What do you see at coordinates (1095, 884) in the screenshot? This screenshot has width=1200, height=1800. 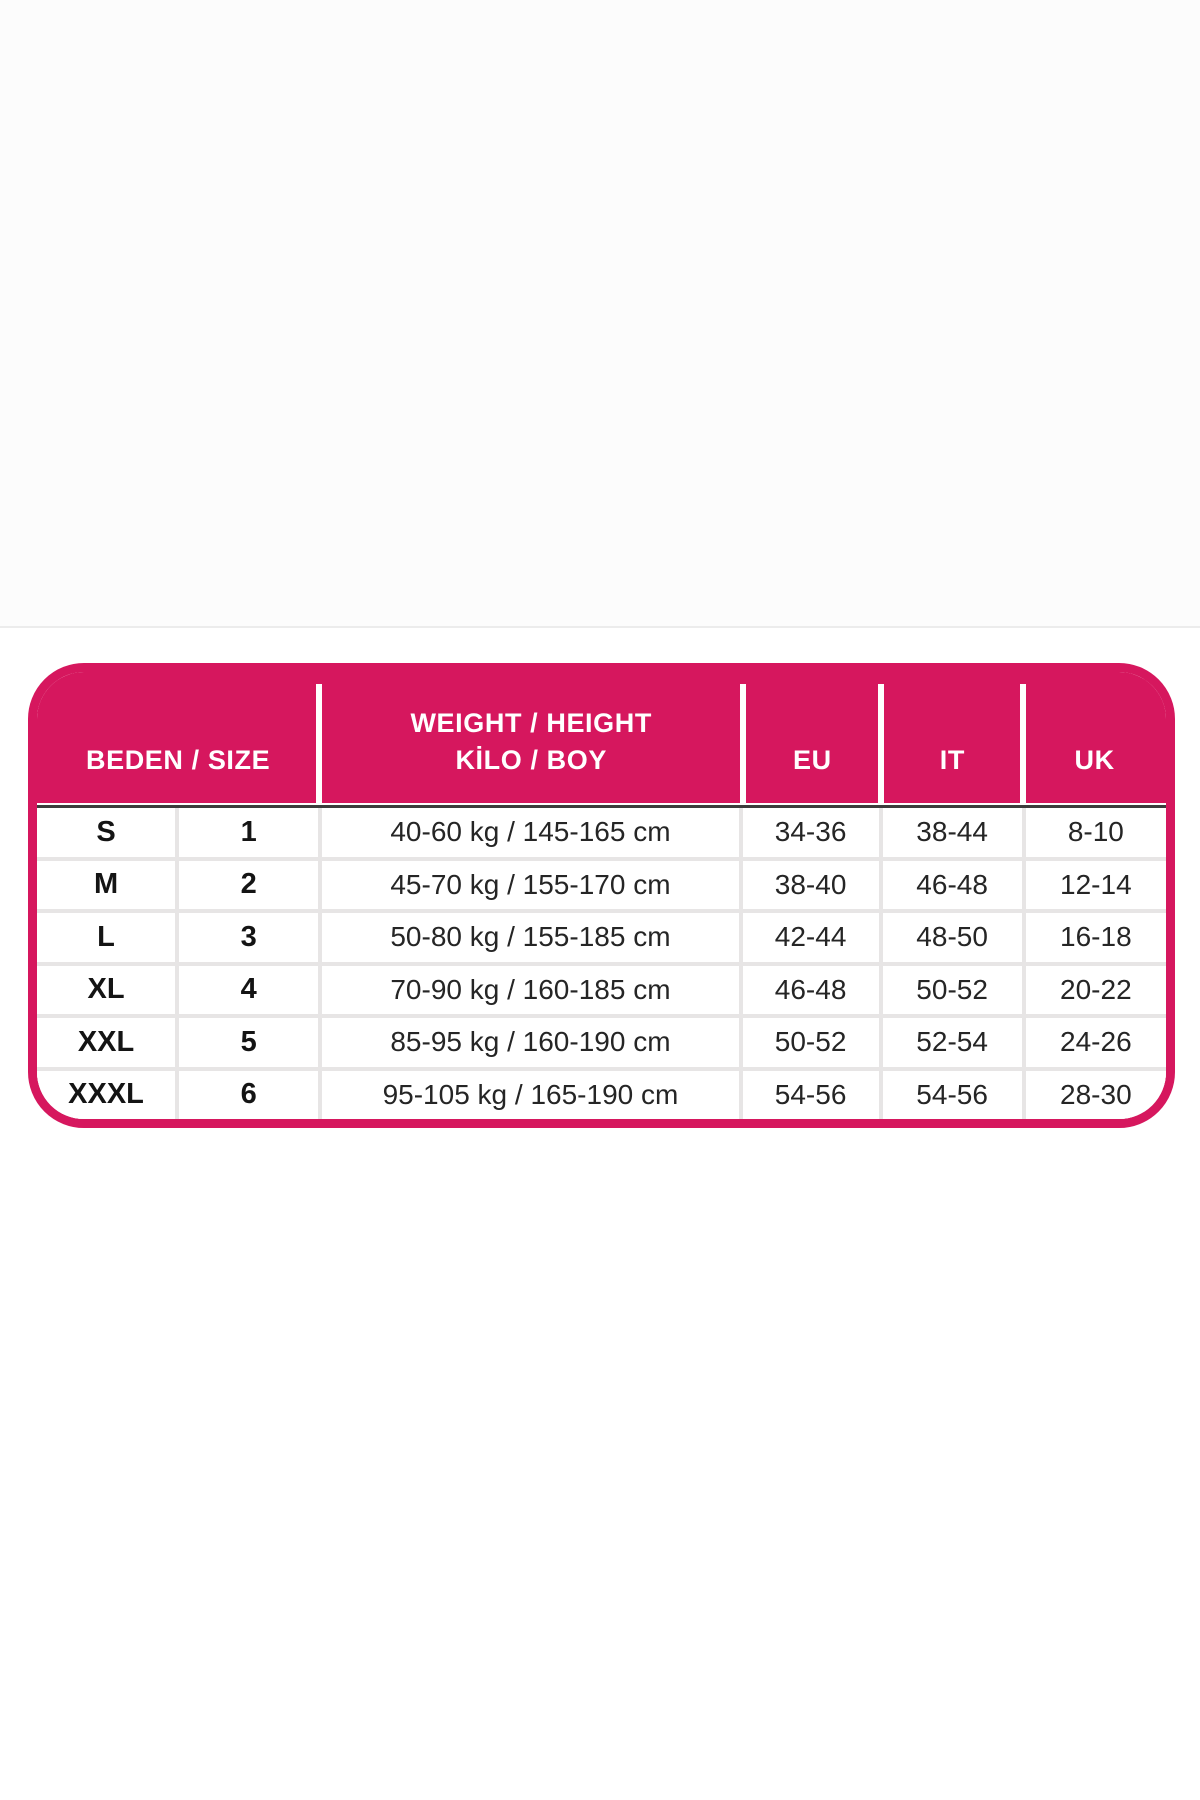 I see `uk-size-cell: 12-14` at bounding box center [1095, 884].